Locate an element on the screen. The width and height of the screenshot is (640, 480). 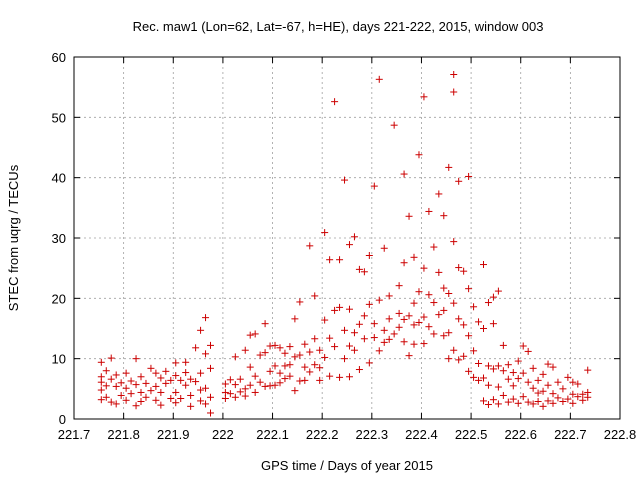
y-tick-label: 30 is located at coordinates (59, 238).